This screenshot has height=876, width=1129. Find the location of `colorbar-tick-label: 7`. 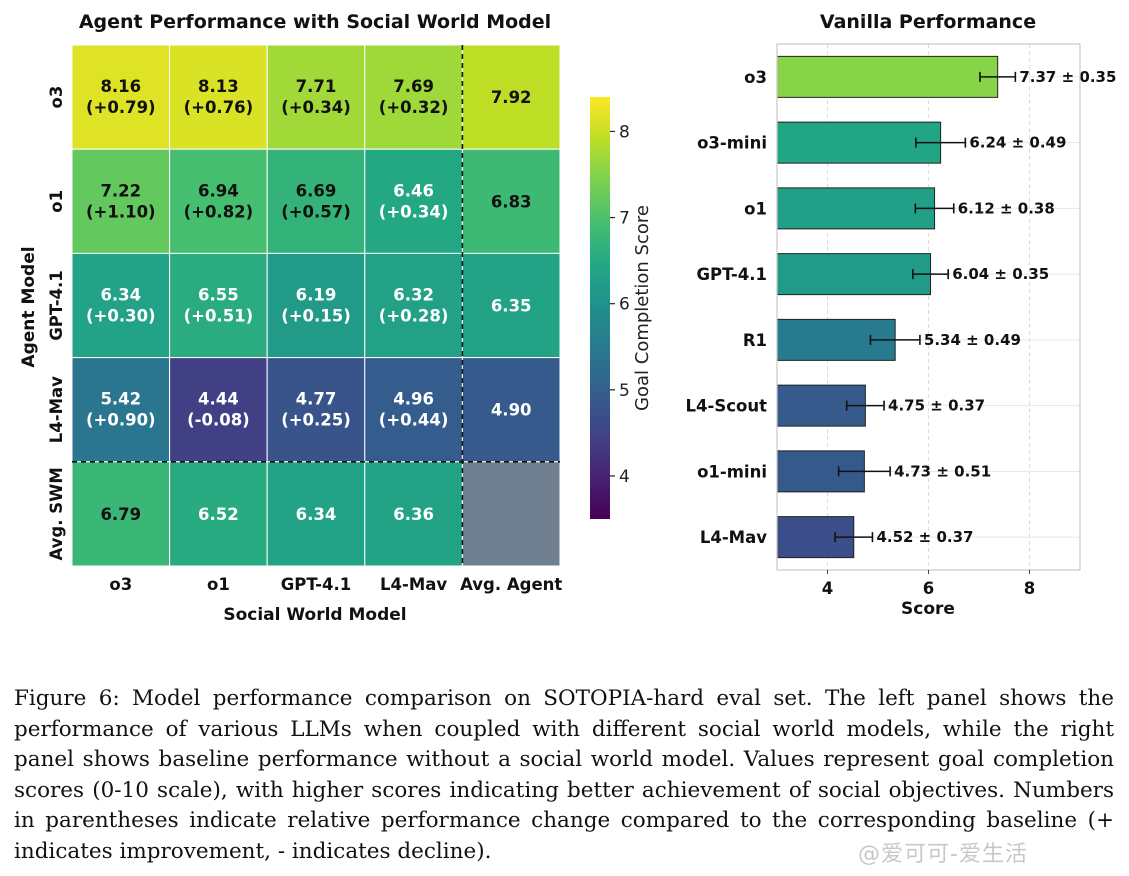

colorbar-tick-label: 7 is located at coordinates (624, 219).